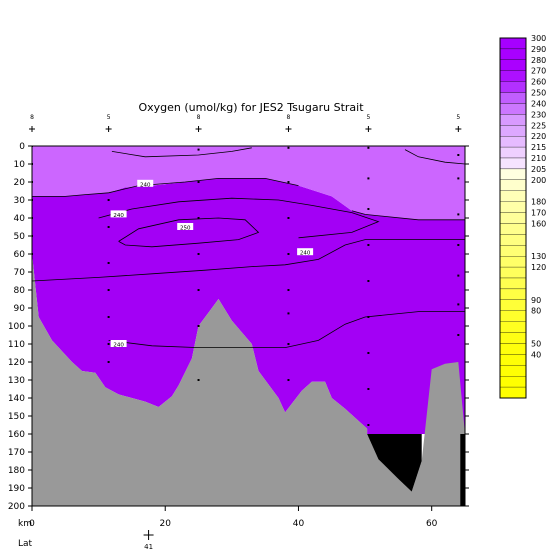 Image resolution: width=560 pixels, height=560 pixels. Describe the element at coordinates (20, 201) in the screenshot. I see `y-tick-label-30: 30` at that location.